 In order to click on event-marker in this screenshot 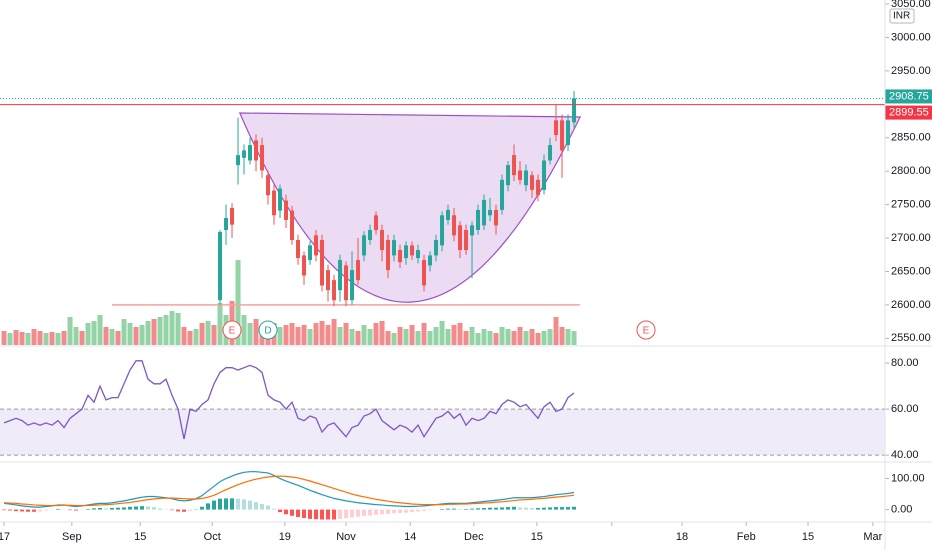, I will do `click(268, 330)`.